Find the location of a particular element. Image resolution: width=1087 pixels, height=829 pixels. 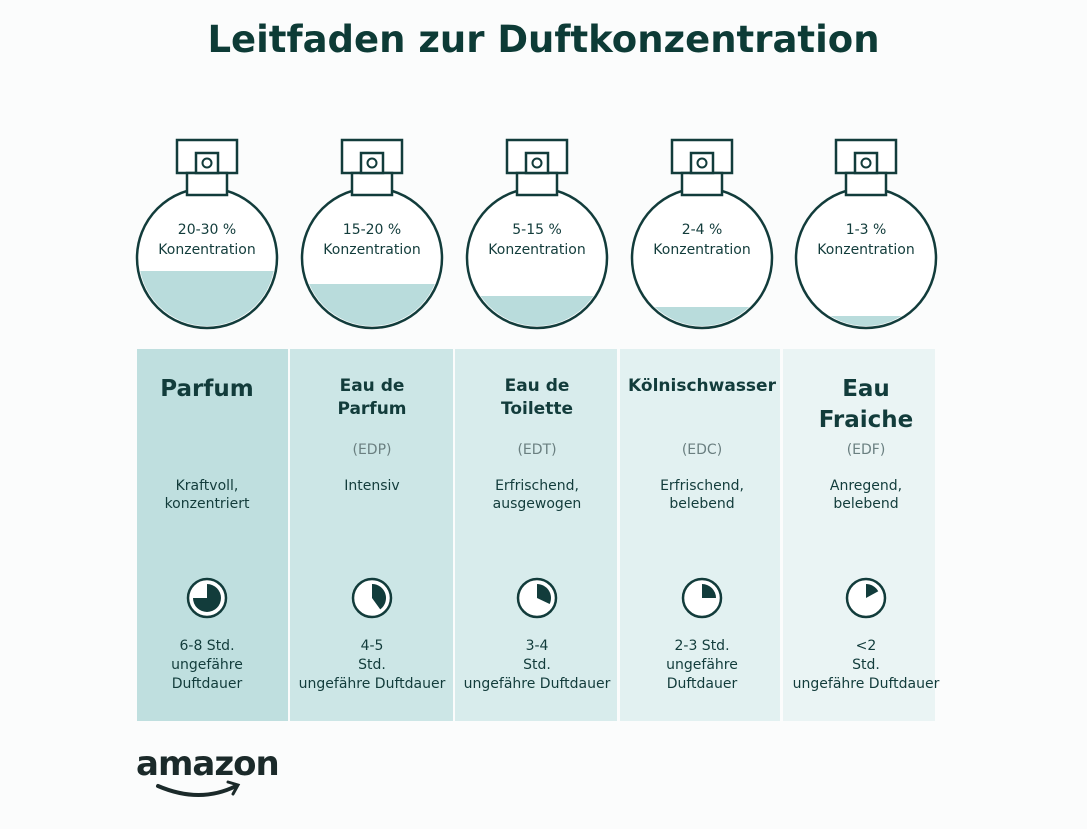

bottle is located at coordinates (866, 258).